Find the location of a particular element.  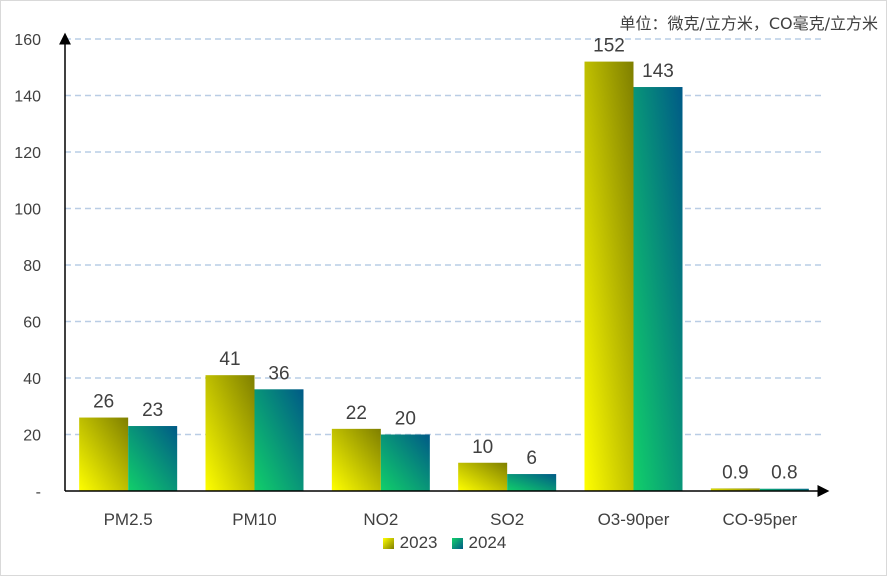

legend-swatch-2024 is located at coordinates (457, 543).